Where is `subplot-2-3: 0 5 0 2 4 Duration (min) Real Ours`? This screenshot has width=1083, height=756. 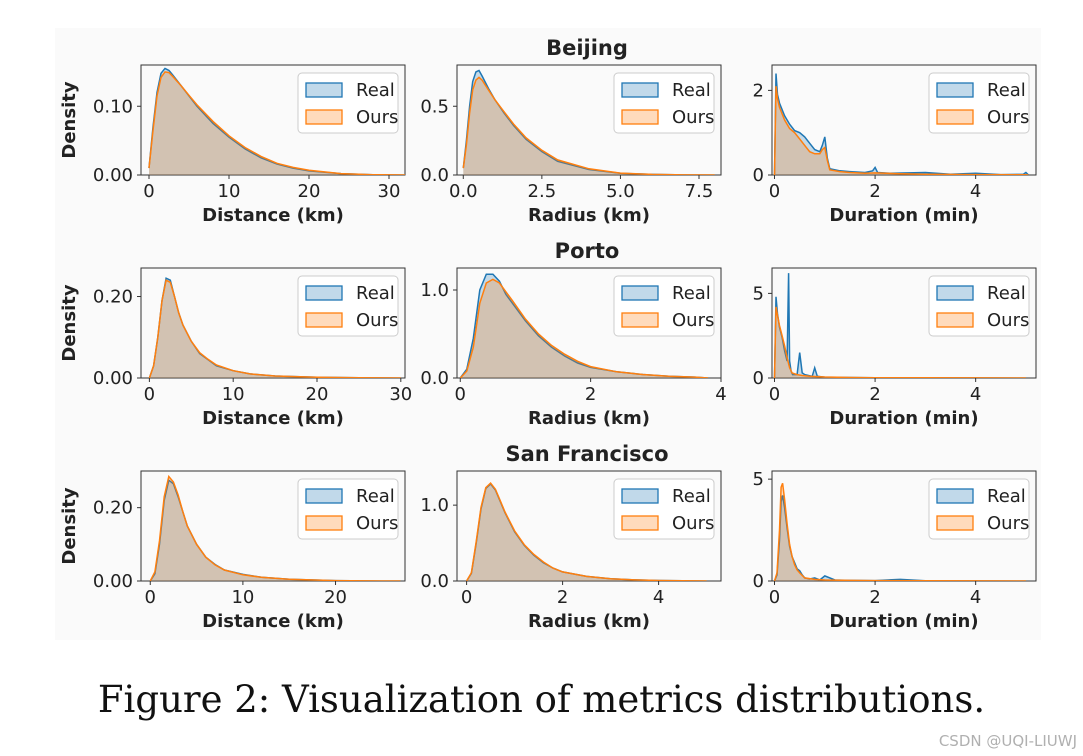
subplot-2-3: 0 5 0 2 4 Duration (min) Real Ours is located at coordinates (895, 348).